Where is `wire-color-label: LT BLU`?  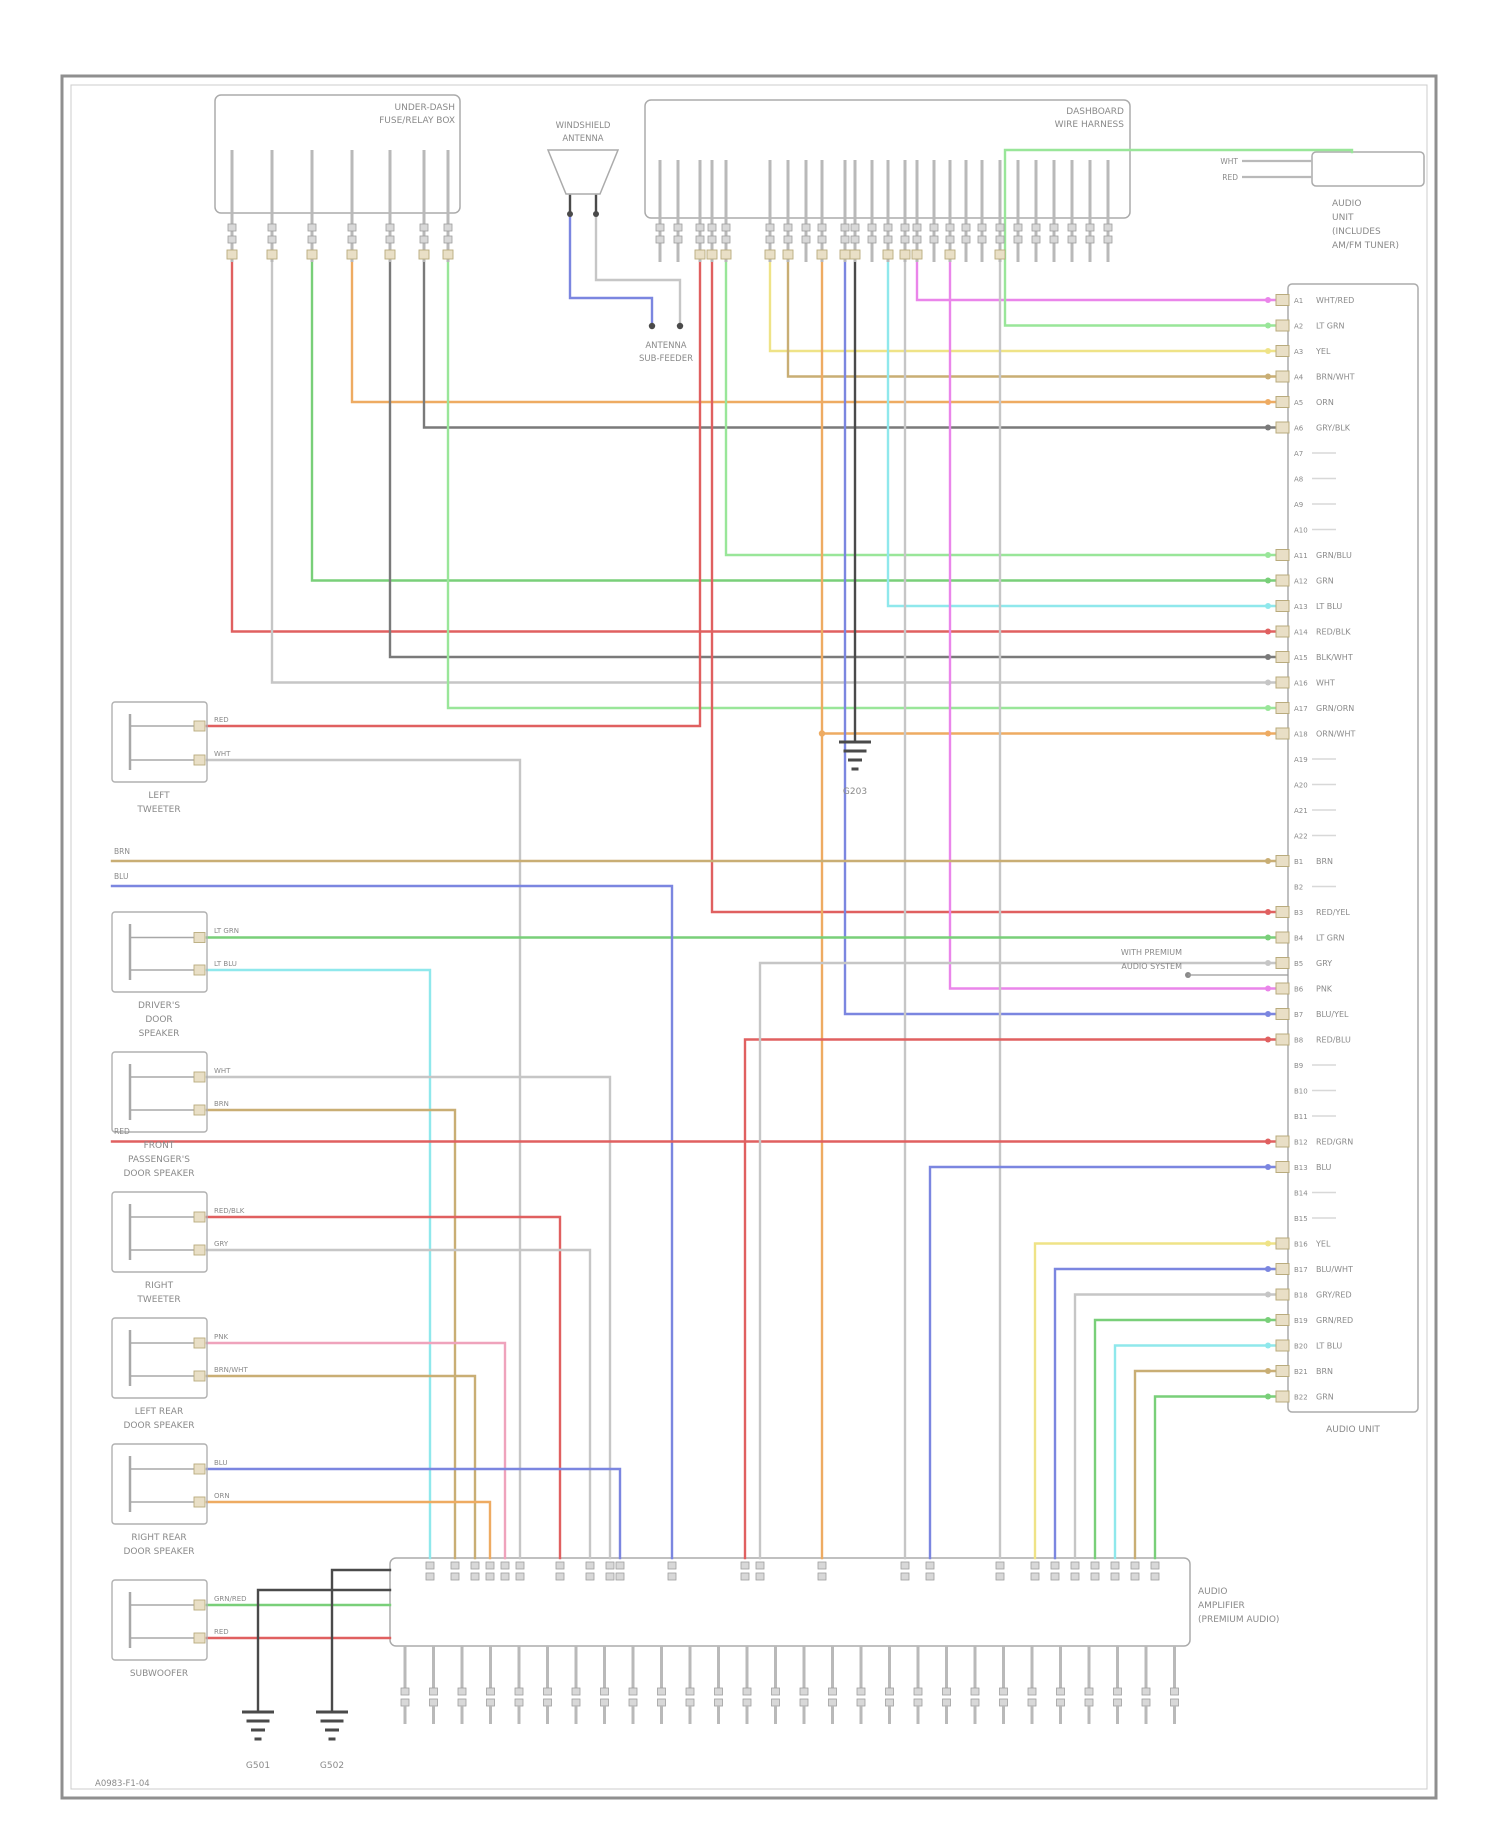
wire-color-label: LT BLU is located at coordinates (1329, 1346).